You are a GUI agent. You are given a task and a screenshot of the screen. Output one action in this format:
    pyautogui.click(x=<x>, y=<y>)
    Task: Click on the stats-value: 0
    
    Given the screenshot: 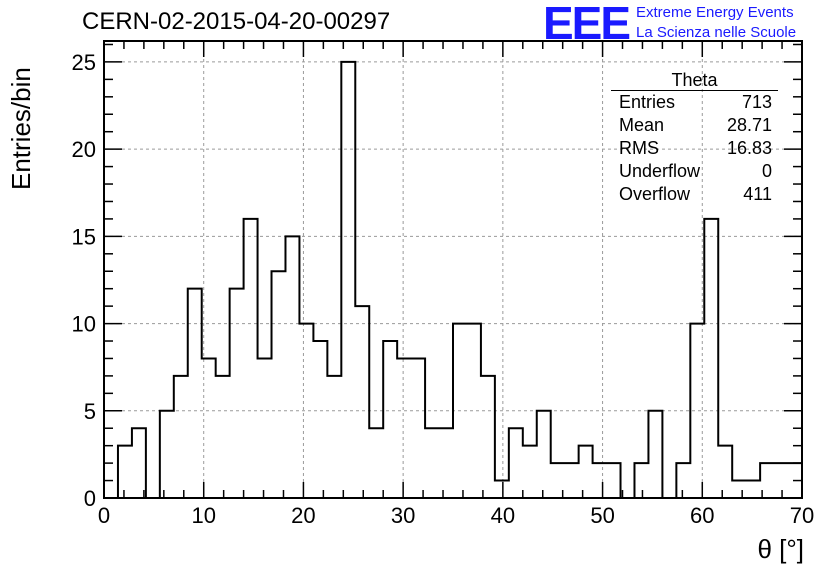 What is the action you would take?
    pyautogui.click(x=766, y=171)
    